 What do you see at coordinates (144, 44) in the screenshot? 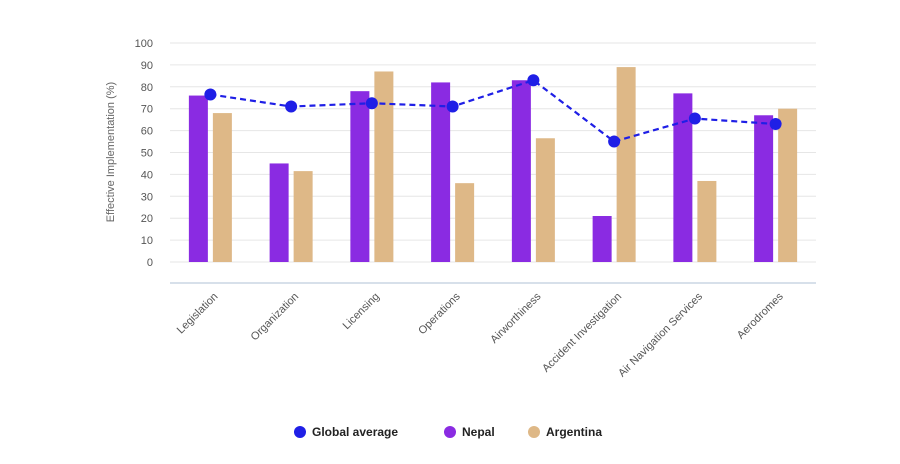
I see `y-tick-label: 100` at bounding box center [144, 44].